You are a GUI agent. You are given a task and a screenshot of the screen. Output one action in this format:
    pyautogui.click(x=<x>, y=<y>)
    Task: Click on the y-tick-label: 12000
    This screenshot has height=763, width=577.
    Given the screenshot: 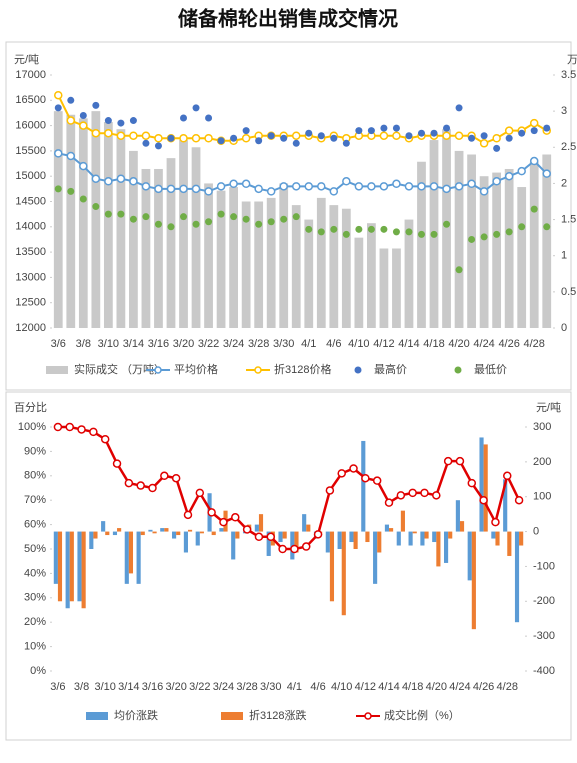 What is the action you would take?
    pyautogui.click(x=30, y=328)
    